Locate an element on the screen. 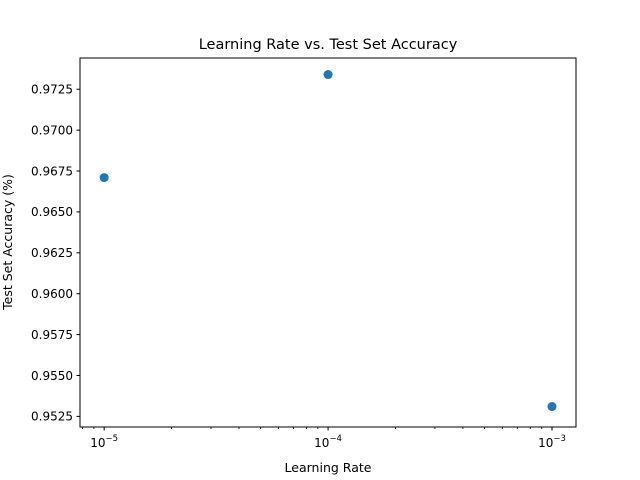 This screenshot has width=640, height=480. y-tick-label: 0.9725 is located at coordinates (52, 90).